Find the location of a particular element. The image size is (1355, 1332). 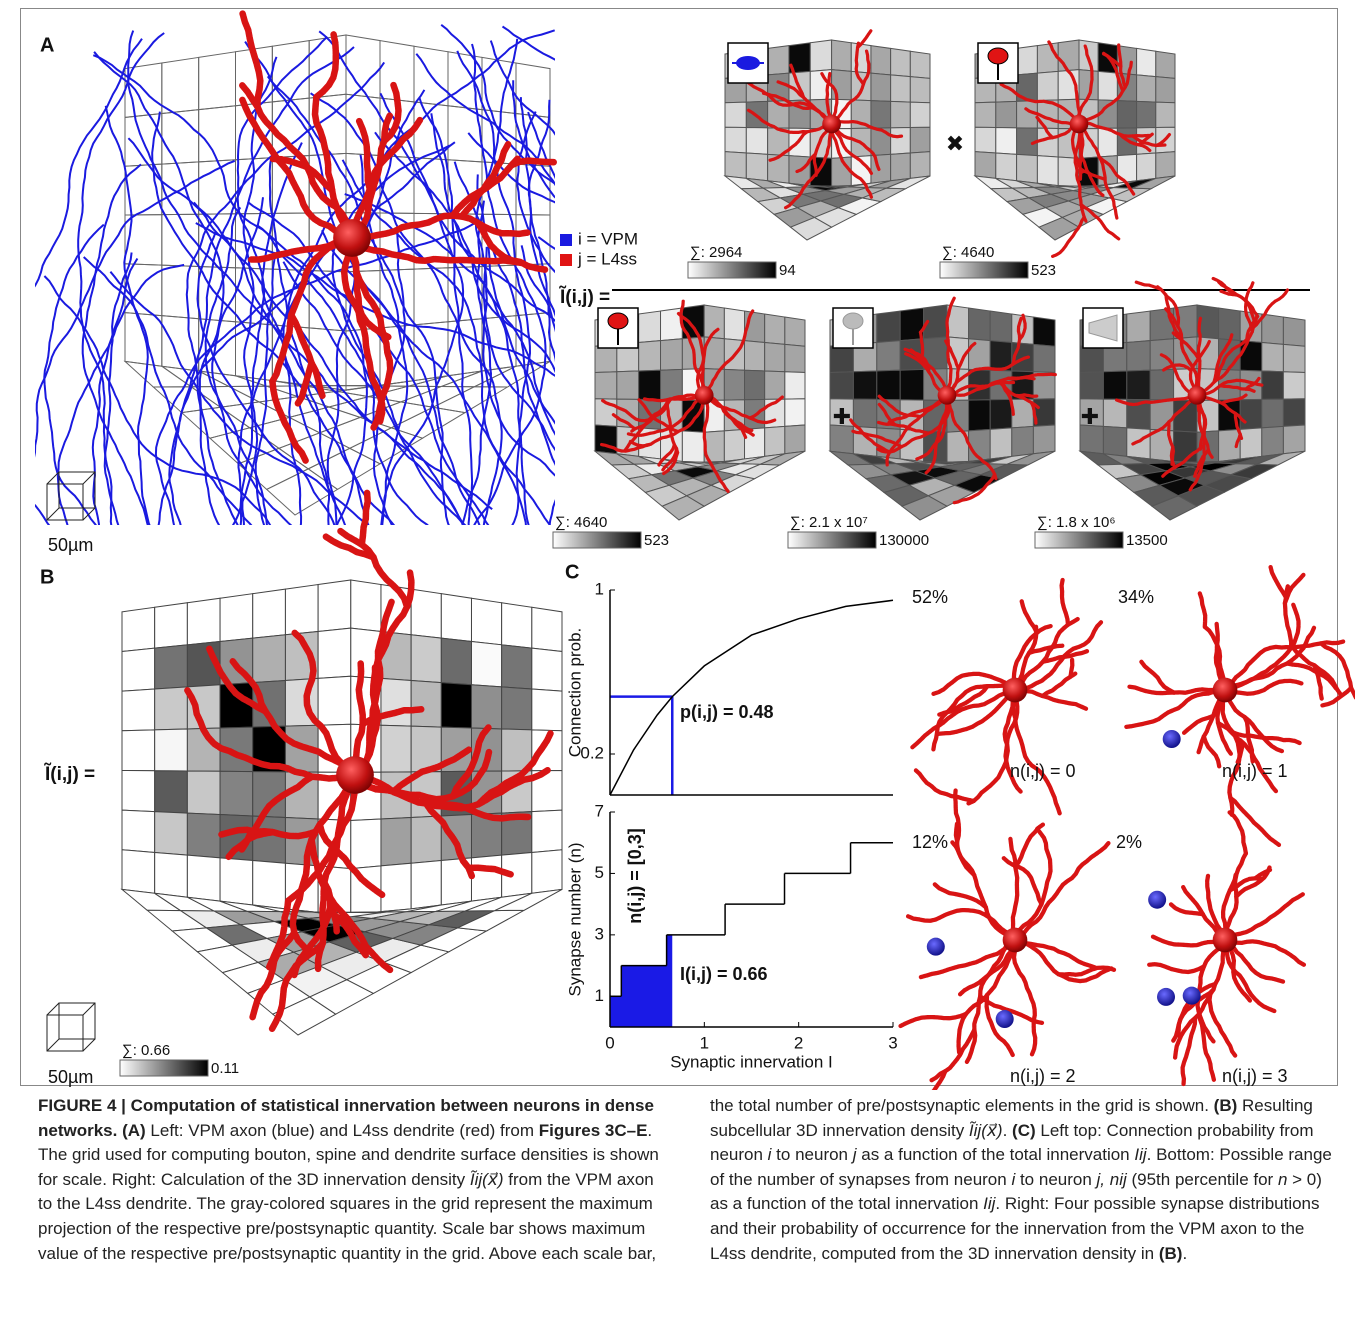

panel-letter: A is located at coordinates (47, 45).